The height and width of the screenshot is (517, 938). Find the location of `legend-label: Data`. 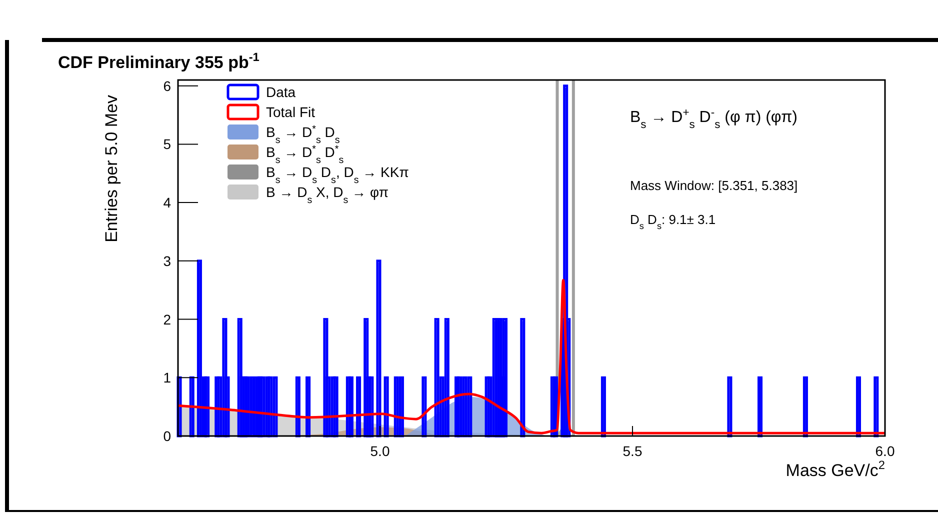

legend-label: Data is located at coordinates (281, 92).